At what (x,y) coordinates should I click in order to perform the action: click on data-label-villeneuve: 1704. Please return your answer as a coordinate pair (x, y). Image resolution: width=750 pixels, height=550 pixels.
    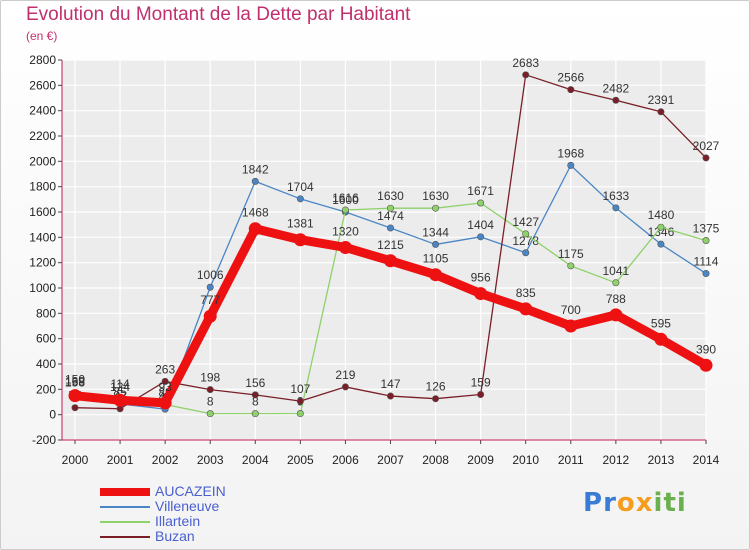
    Looking at the image, I should click on (300, 187).